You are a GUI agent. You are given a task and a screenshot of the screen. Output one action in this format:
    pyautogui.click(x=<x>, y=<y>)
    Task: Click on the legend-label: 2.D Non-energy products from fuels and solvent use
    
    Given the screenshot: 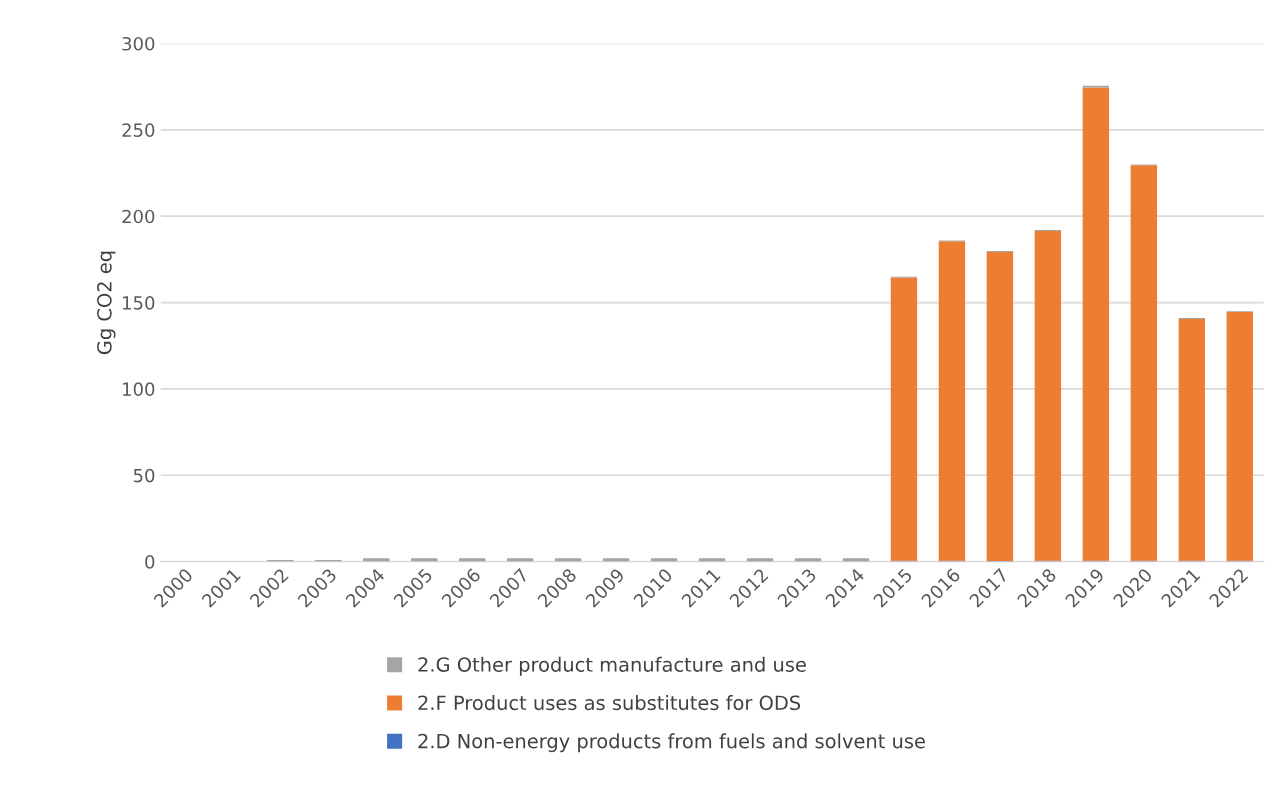 What is the action you would take?
    pyautogui.click(x=671, y=743)
    